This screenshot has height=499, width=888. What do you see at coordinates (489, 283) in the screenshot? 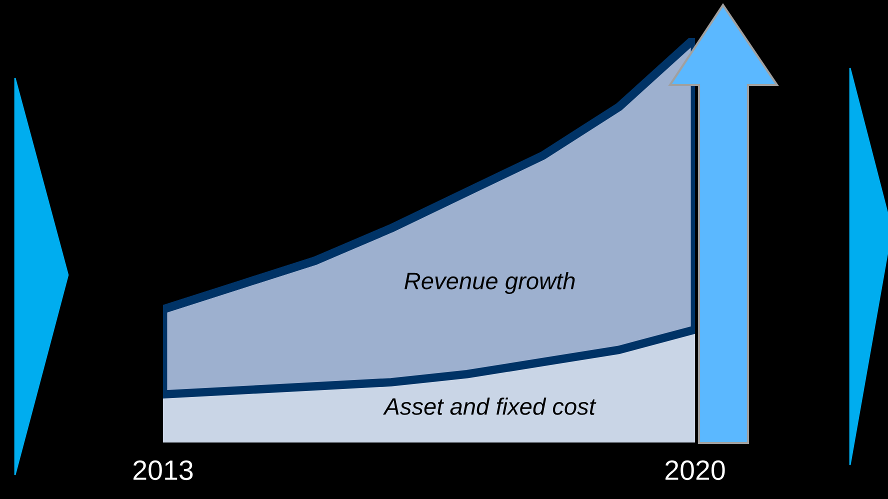
I see `series-label: Revenue growth` at bounding box center [489, 283].